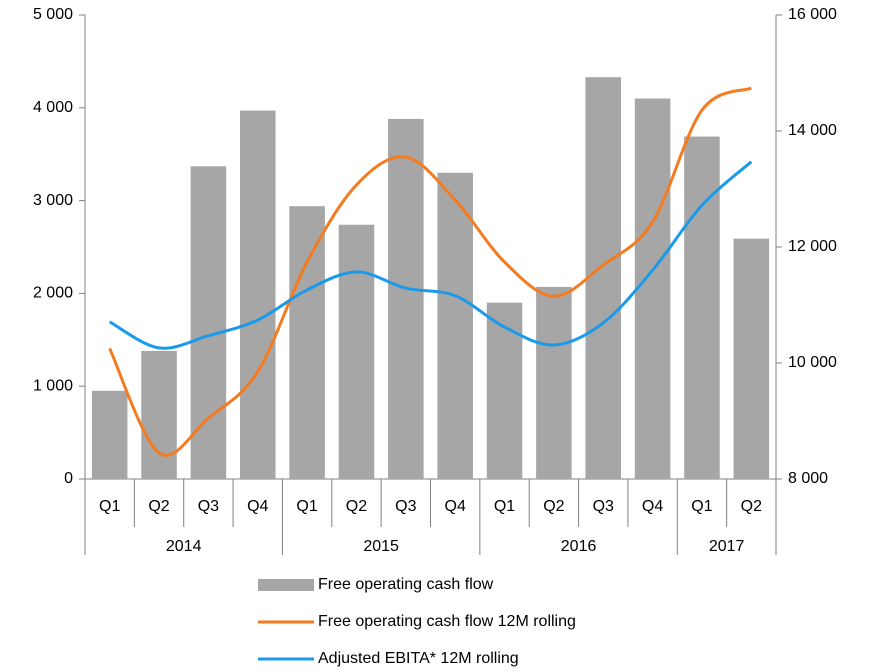 This screenshot has width=869, height=672. What do you see at coordinates (53, 200) in the screenshot?
I see `y-tick-label: 3 000` at bounding box center [53, 200].